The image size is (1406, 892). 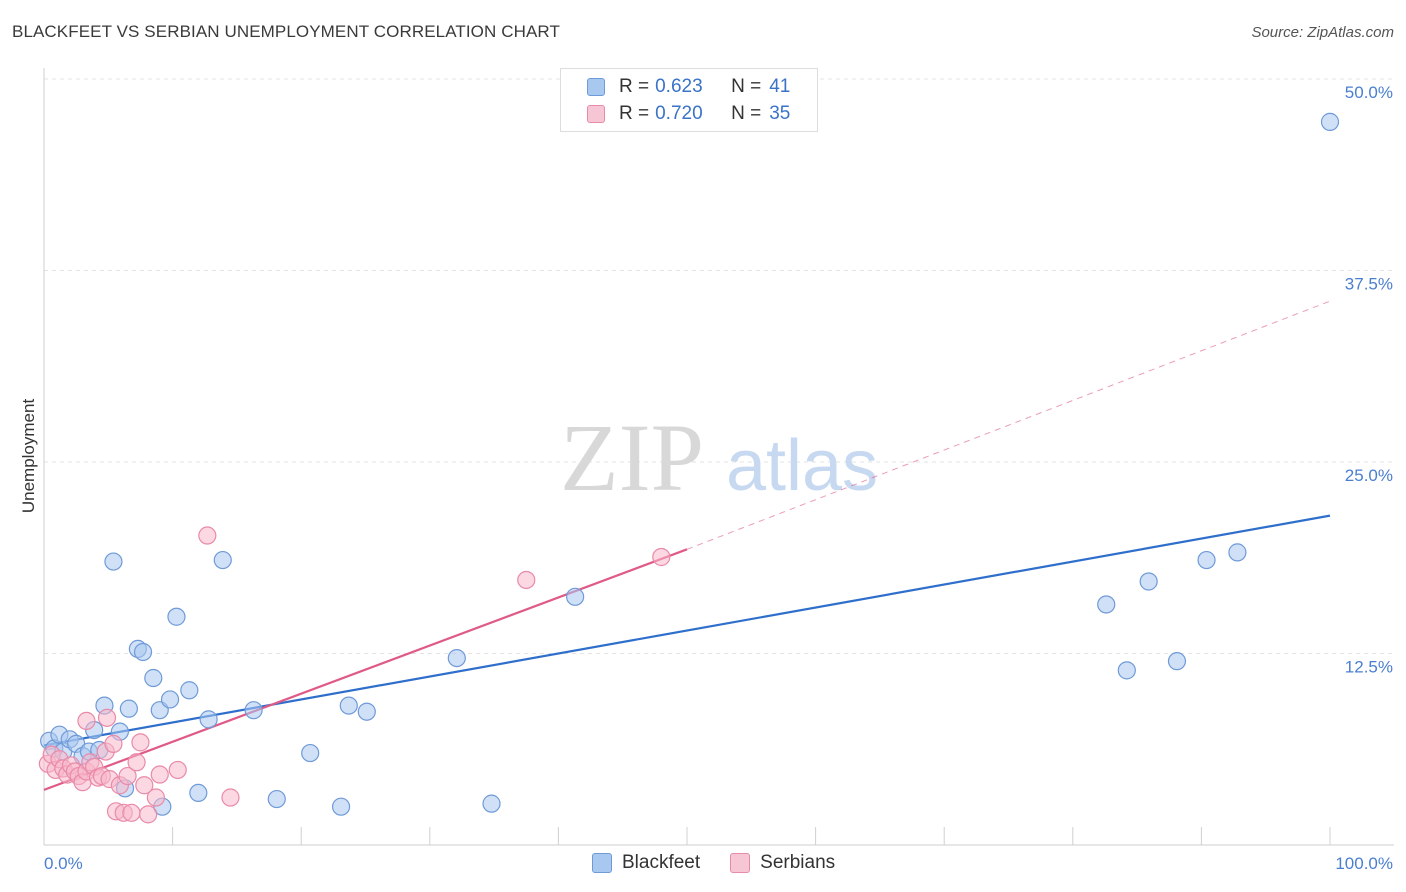 What do you see at coordinates (1369, 667) in the screenshot?
I see `y-tick-label: 12.5%` at bounding box center [1369, 667].